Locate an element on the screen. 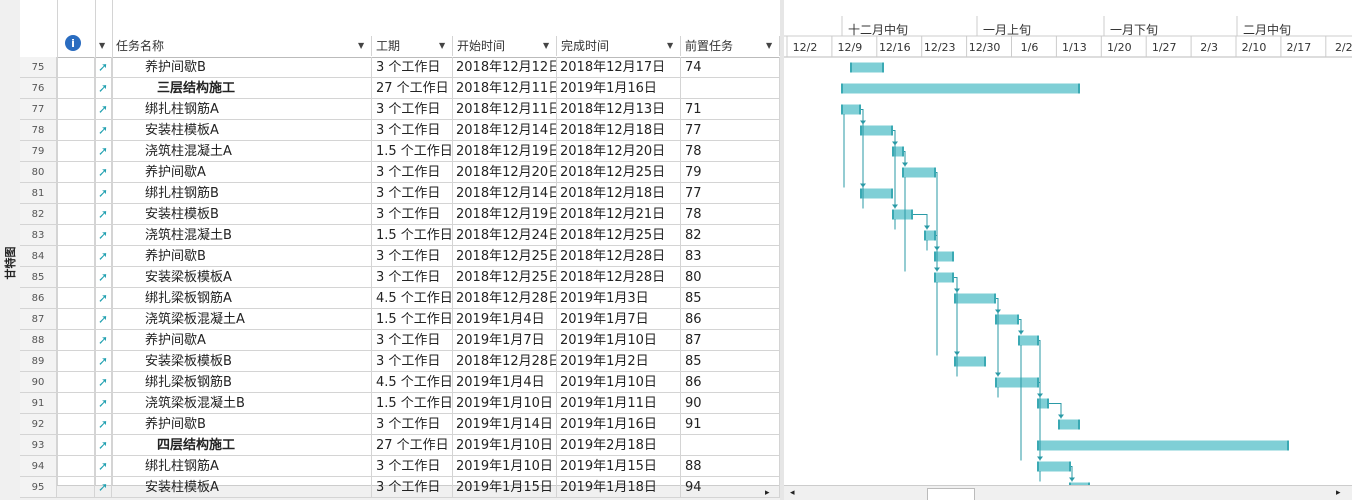 This screenshot has width=1352, height=500. cell-name: 四层结构施工 is located at coordinates (242, 445).